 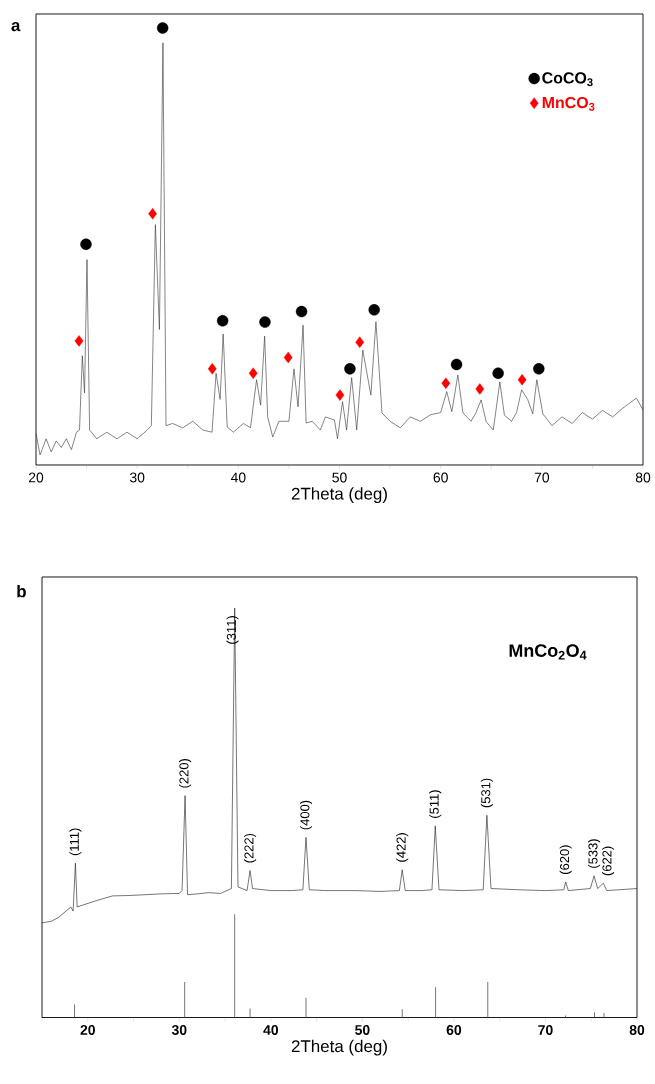 What do you see at coordinates (21, 591) in the screenshot?
I see `chart-title: b` at bounding box center [21, 591].